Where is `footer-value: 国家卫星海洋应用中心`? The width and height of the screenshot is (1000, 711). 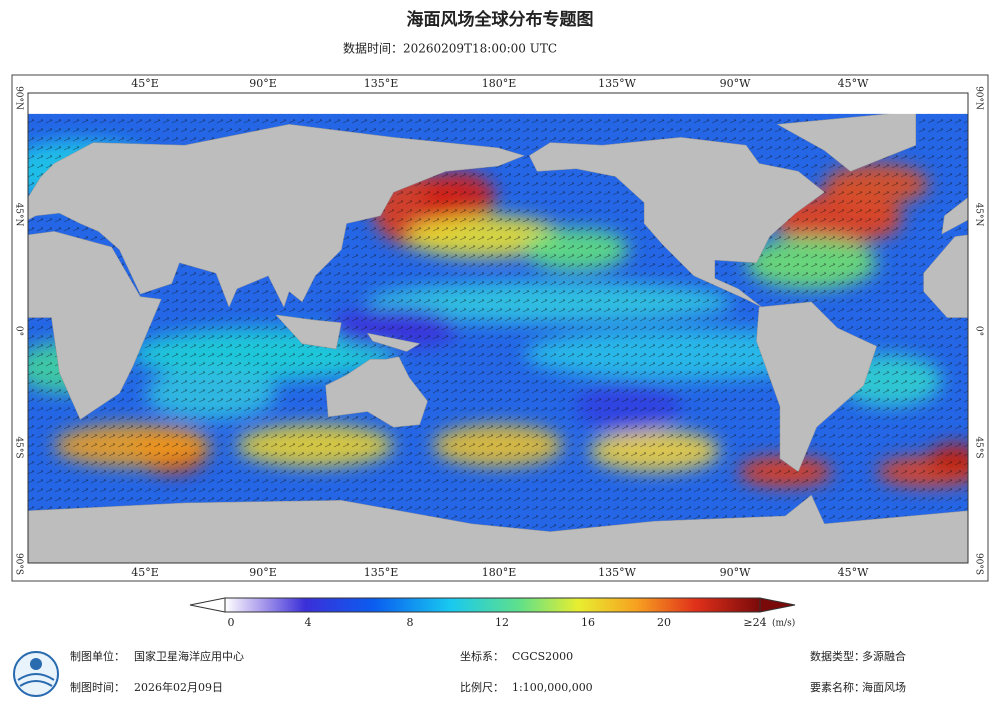 footer-value: 国家卫星海洋应用中心 is located at coordinates (189, 656).